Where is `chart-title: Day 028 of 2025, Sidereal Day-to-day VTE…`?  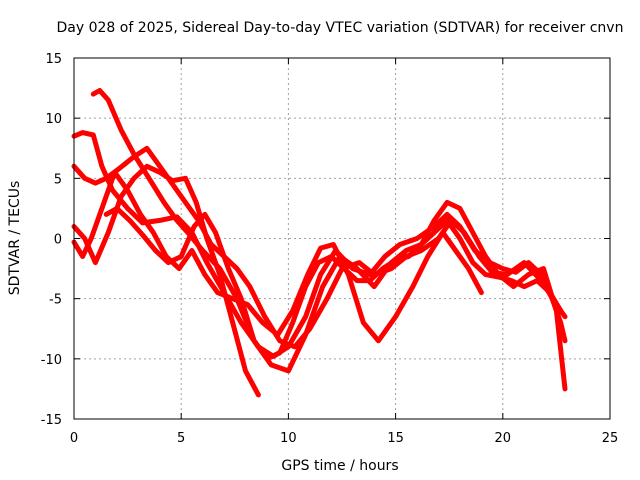
chart-title: Day 028 of 2025, Sidereal Day-to-day VTE… is located at coordinates (340, 28).